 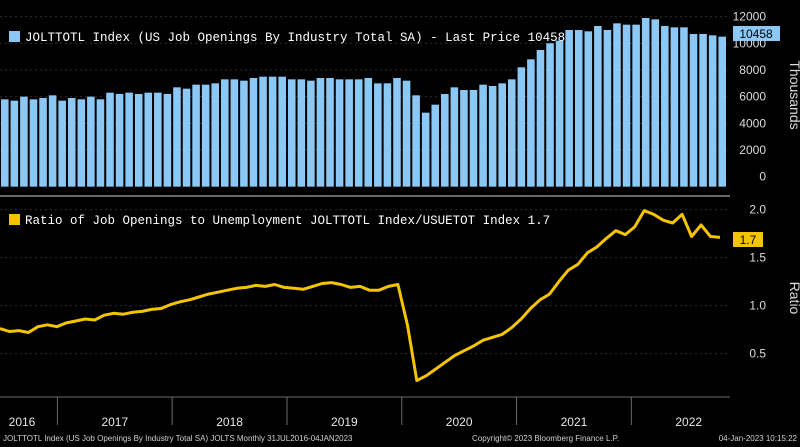 What do you see at coordinates (752, 70) in the screenshot?
I see `bar-y-tick-label: 8000` at bounding box center [752, 70].